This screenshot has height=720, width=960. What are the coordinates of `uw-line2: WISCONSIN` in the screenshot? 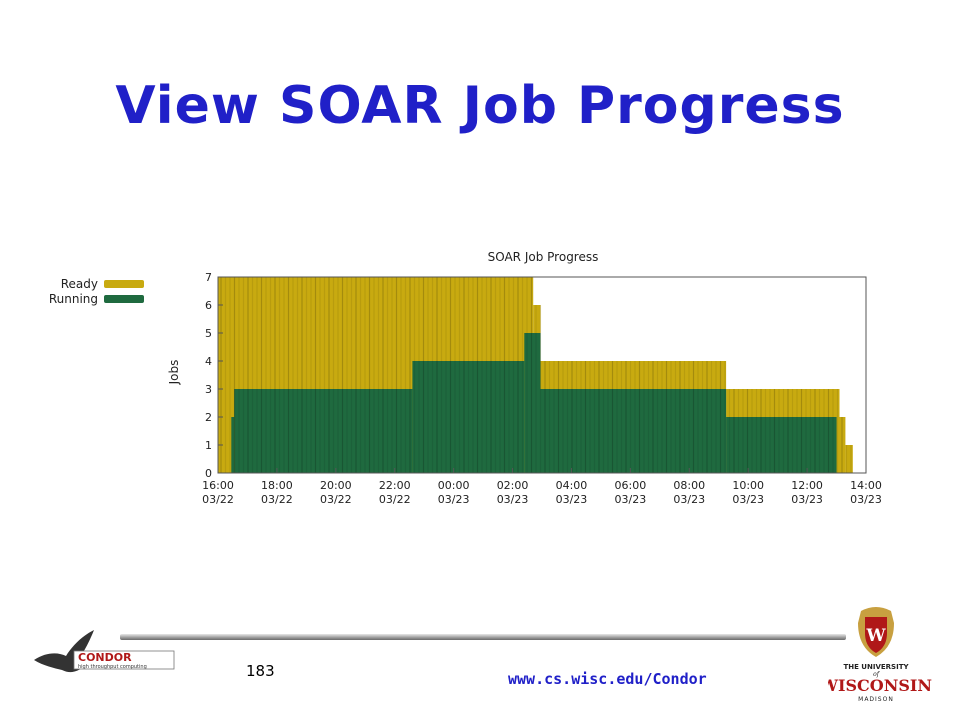 It's located at (880, 685).